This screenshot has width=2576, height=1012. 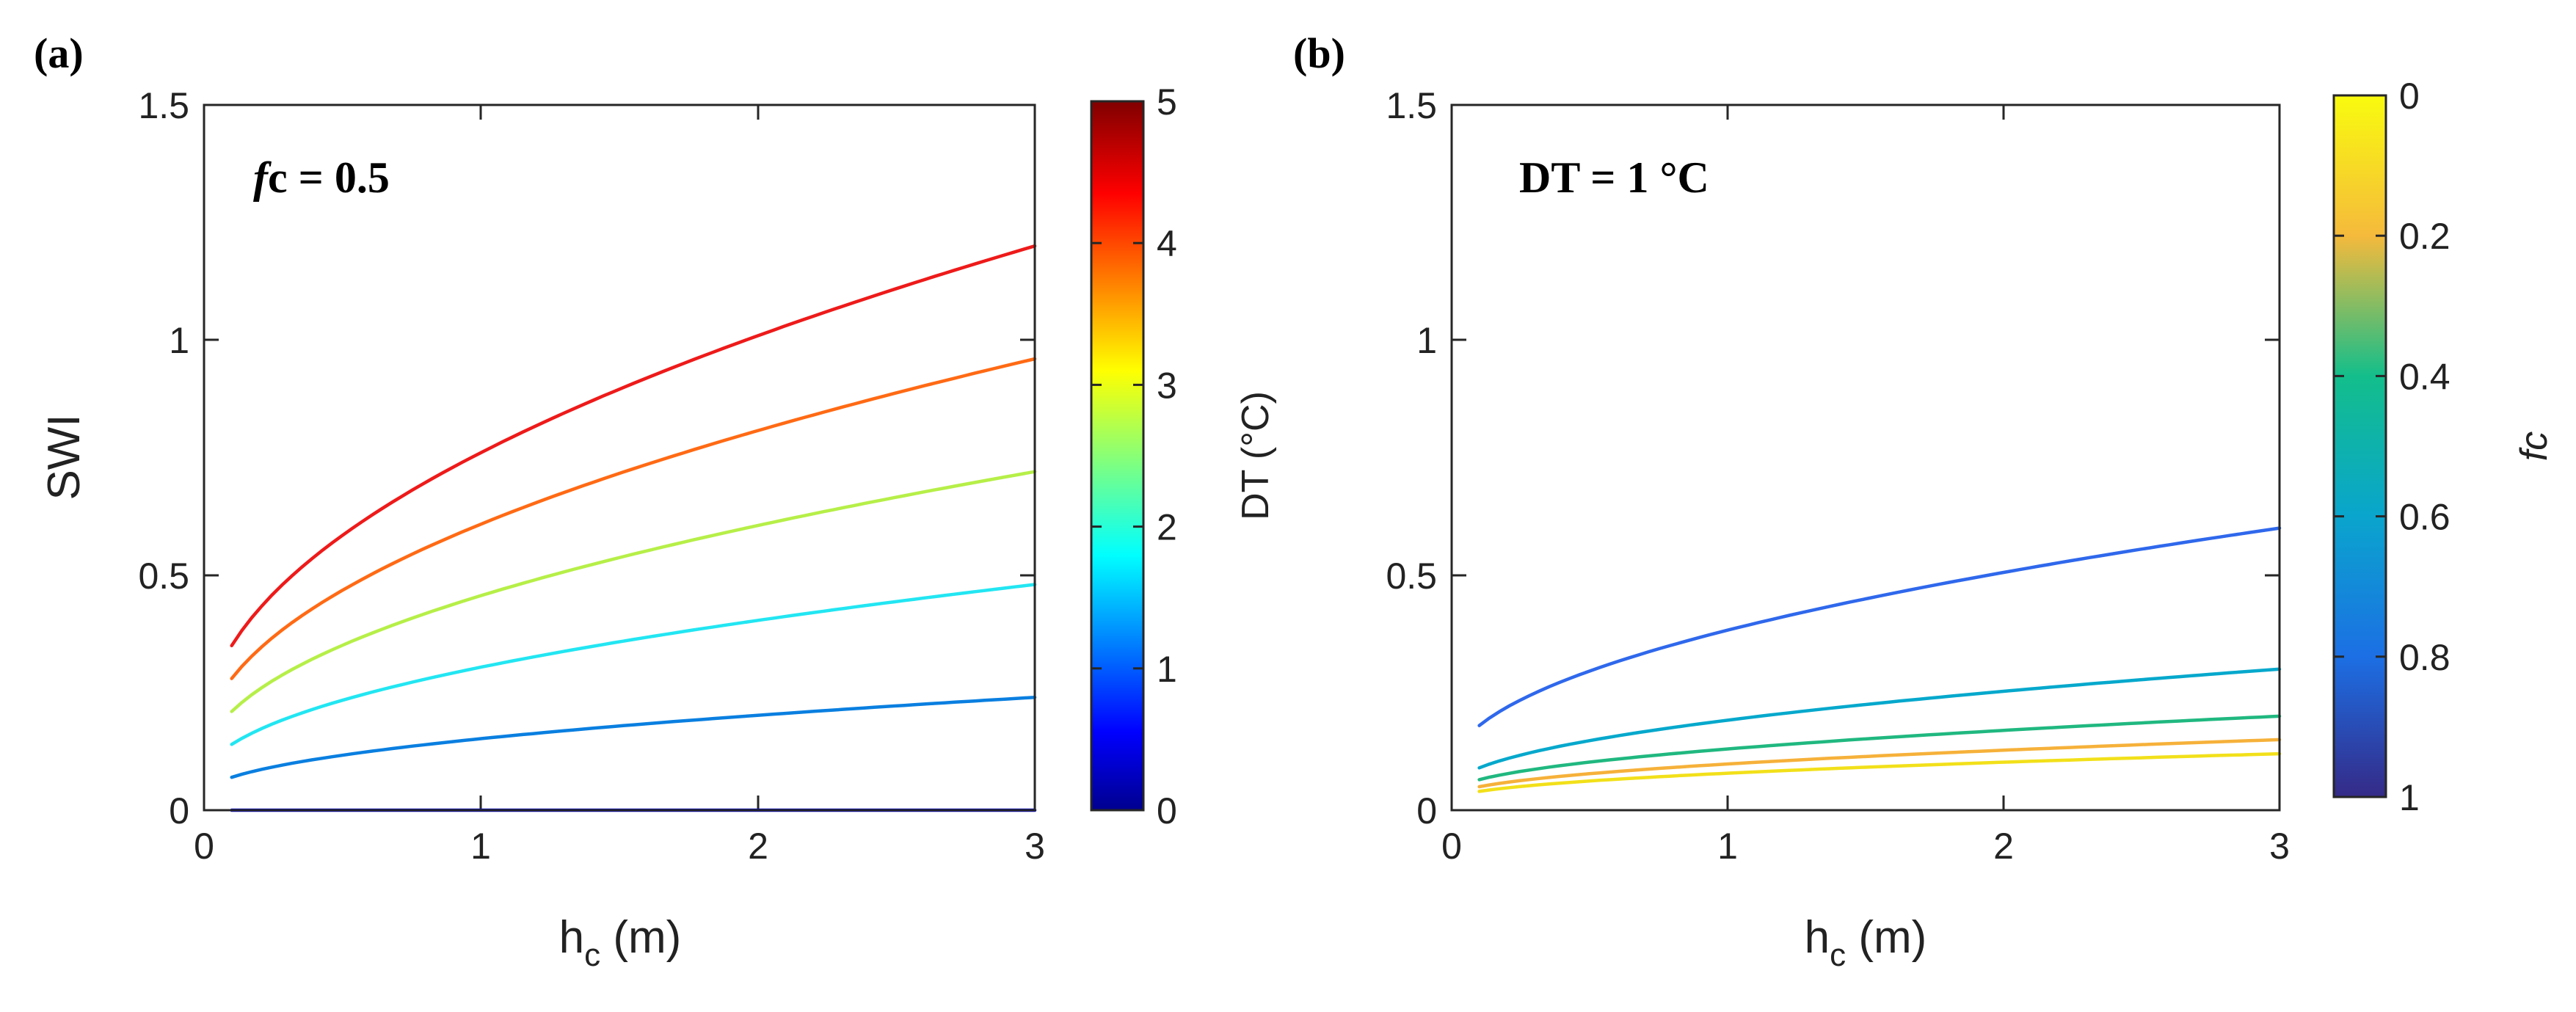 I want to click on a-colorbar-ticks: 0 1 2 3 4 5, so click(x=1134, y=456).